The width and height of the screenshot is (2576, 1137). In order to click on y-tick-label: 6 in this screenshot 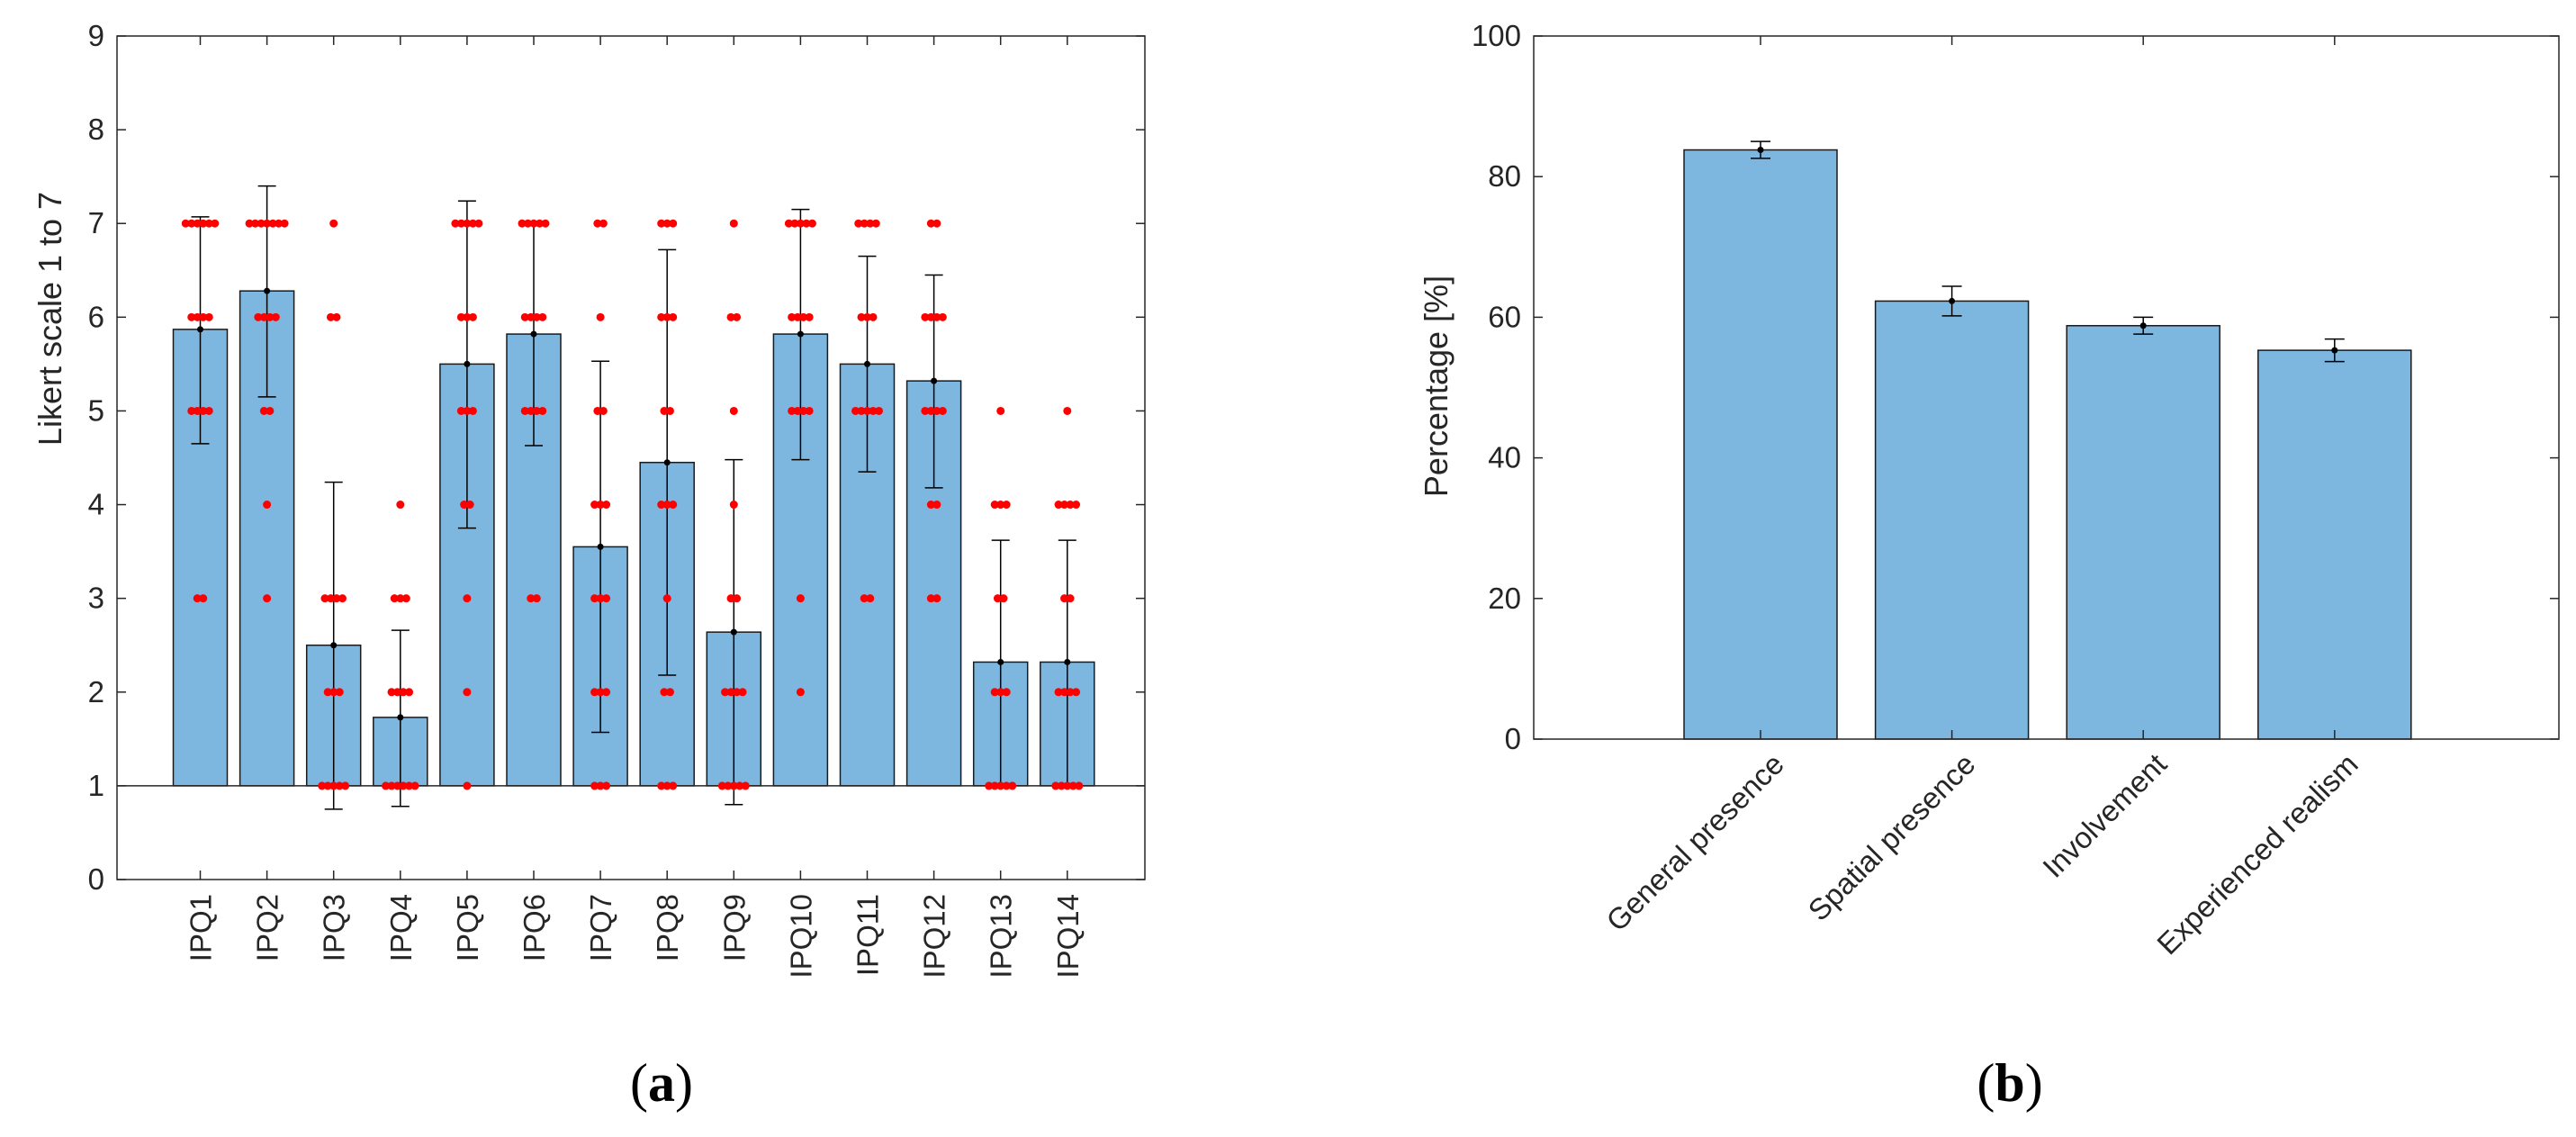, I will do `click(96, 316)`.